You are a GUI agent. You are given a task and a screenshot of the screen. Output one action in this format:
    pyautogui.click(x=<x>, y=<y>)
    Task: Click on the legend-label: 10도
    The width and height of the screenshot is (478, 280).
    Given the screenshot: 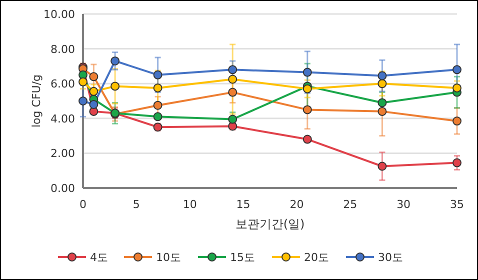 What is the action you would take?
    pyautogui.click(x=168, y=257)
    